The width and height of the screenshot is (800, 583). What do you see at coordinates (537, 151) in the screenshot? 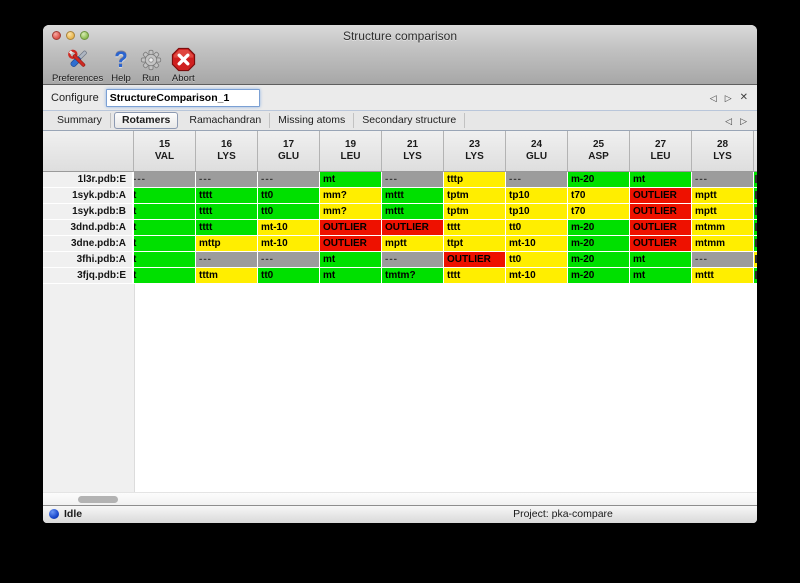
I see `column-header-24: 24 GLU` at bounding box center [537, 151].